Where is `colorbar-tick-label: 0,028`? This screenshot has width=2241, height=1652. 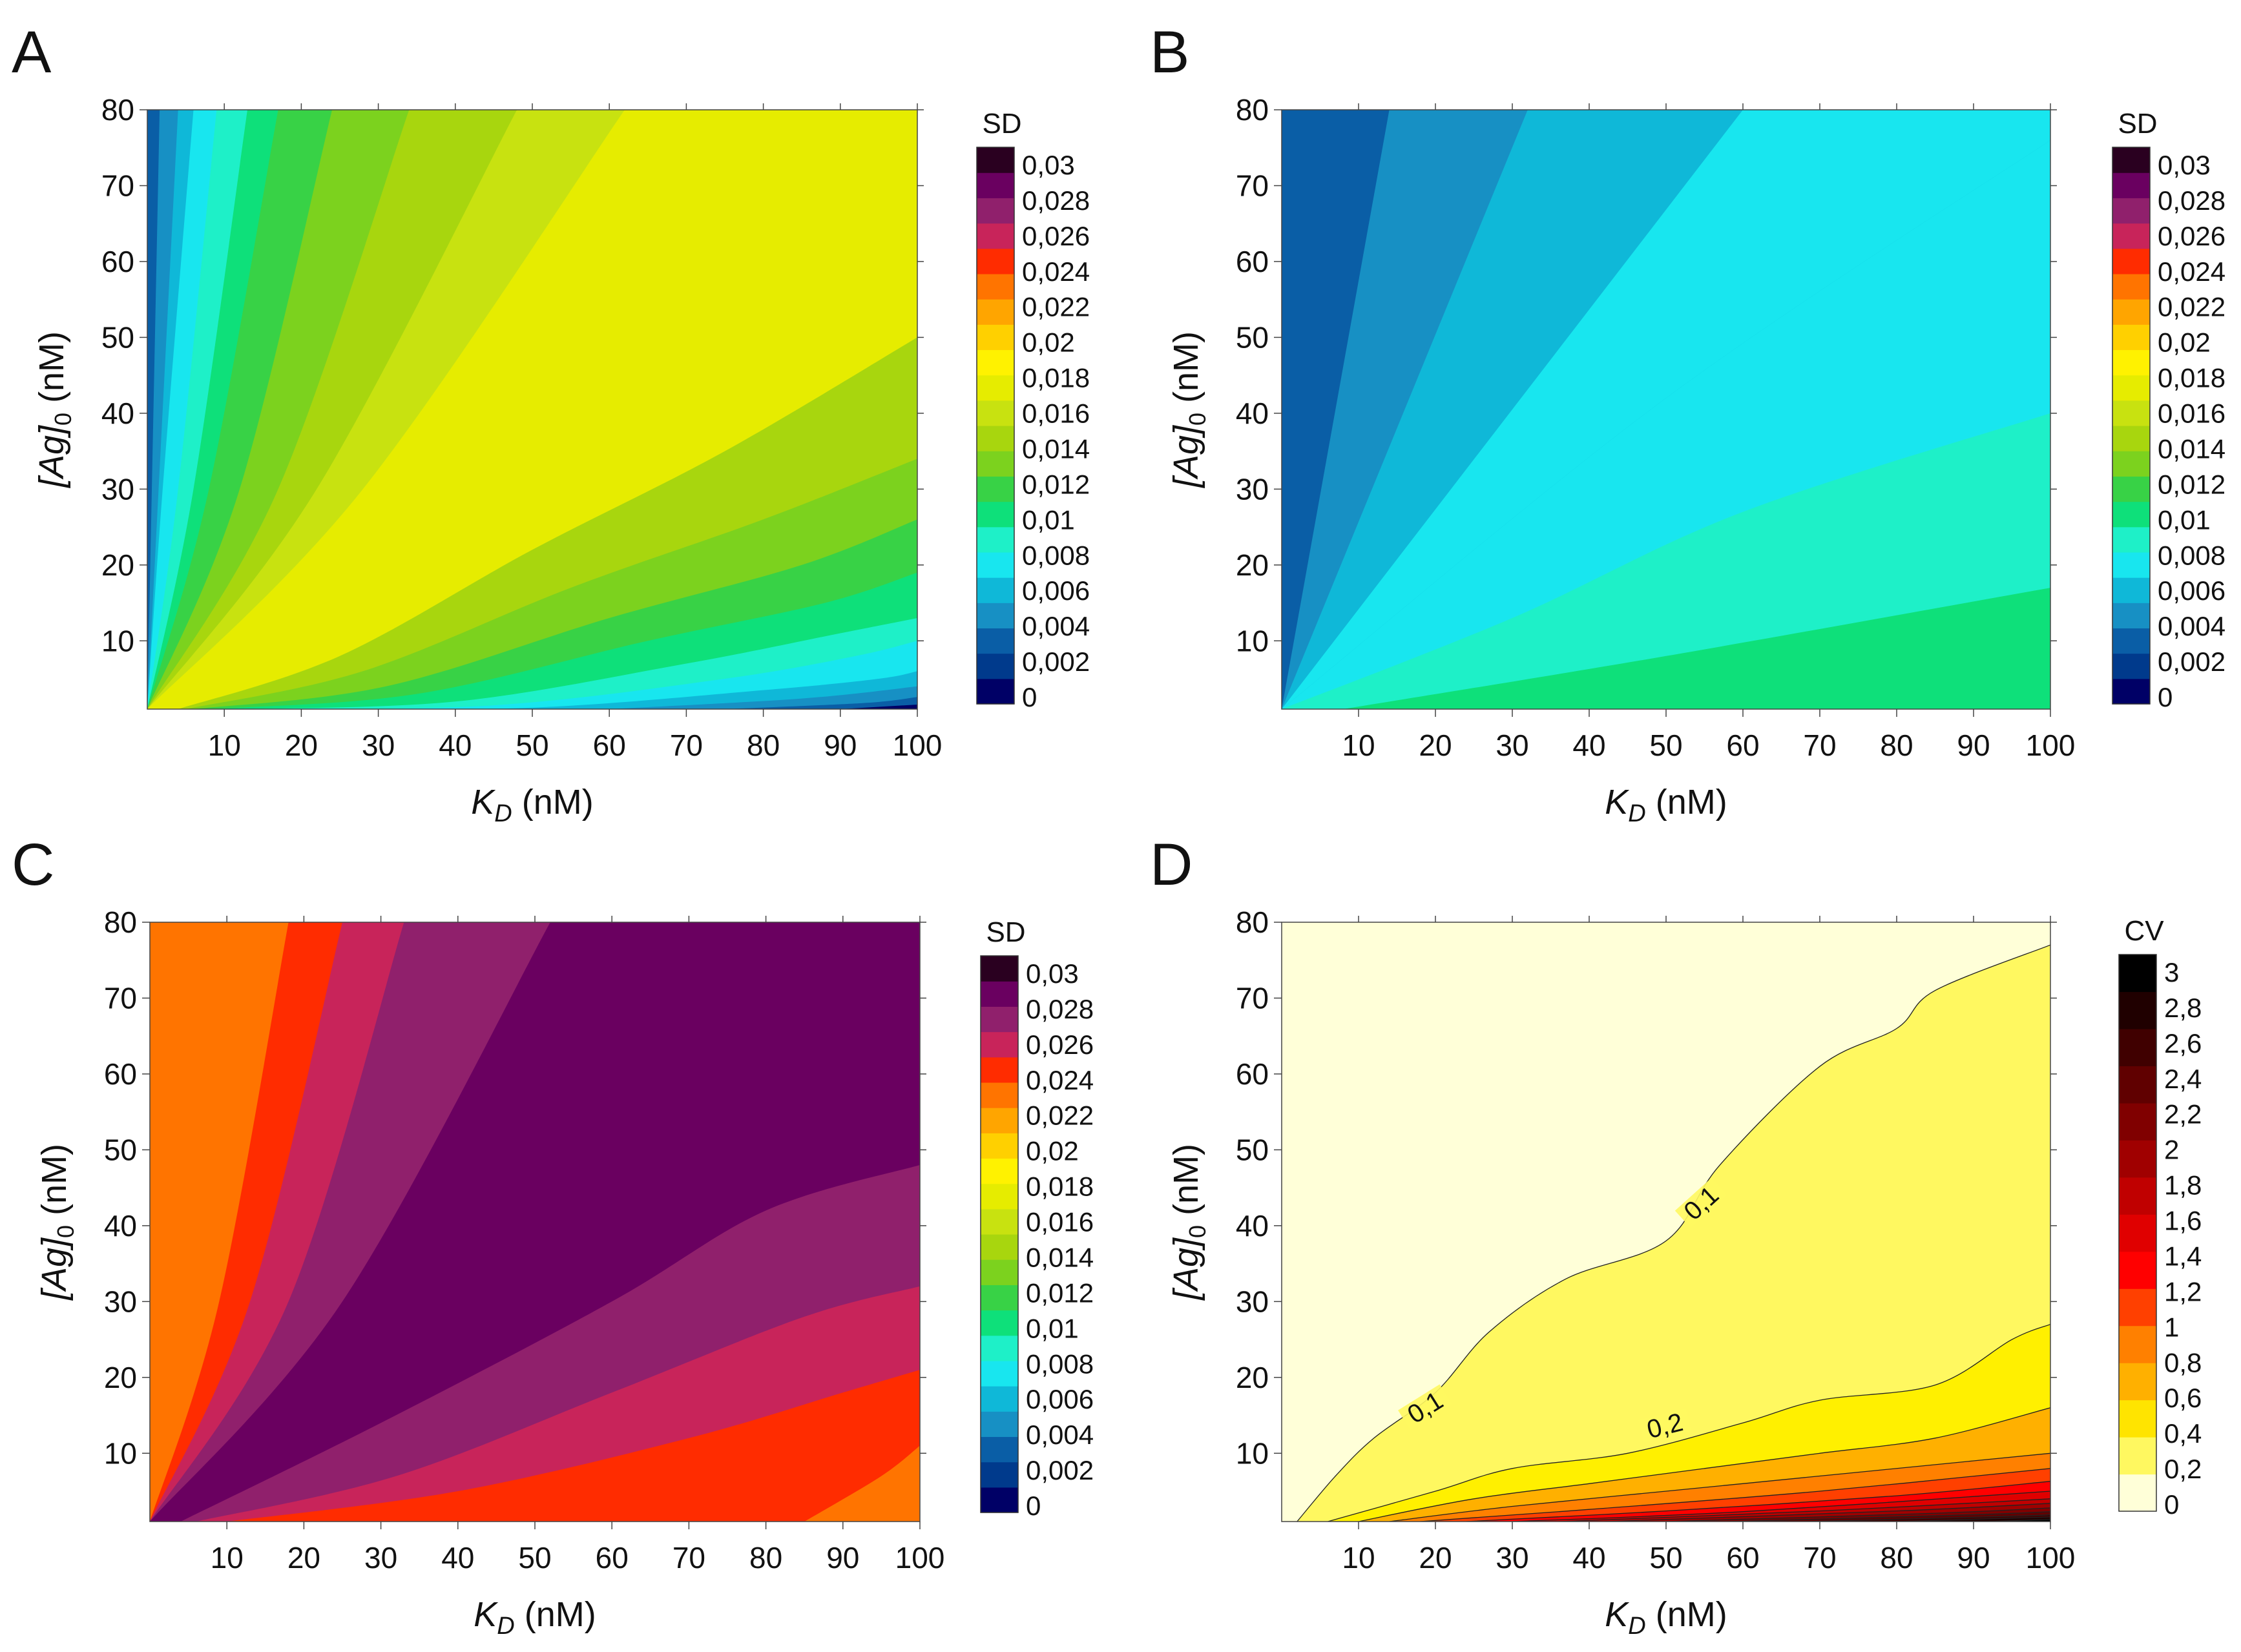
colorbar-tick-label: 0,028 is located at coordinates (1056, 201).